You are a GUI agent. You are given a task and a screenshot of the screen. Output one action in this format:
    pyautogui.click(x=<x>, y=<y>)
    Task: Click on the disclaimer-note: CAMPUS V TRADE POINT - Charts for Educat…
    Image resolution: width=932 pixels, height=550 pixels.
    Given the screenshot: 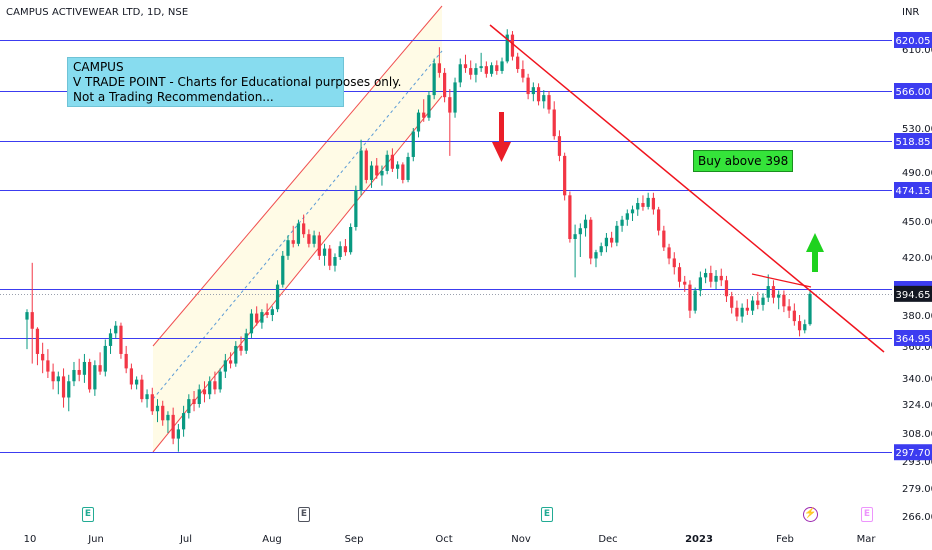 What is the action you would take?
    pyautogui.click(x=205, y=82)
    